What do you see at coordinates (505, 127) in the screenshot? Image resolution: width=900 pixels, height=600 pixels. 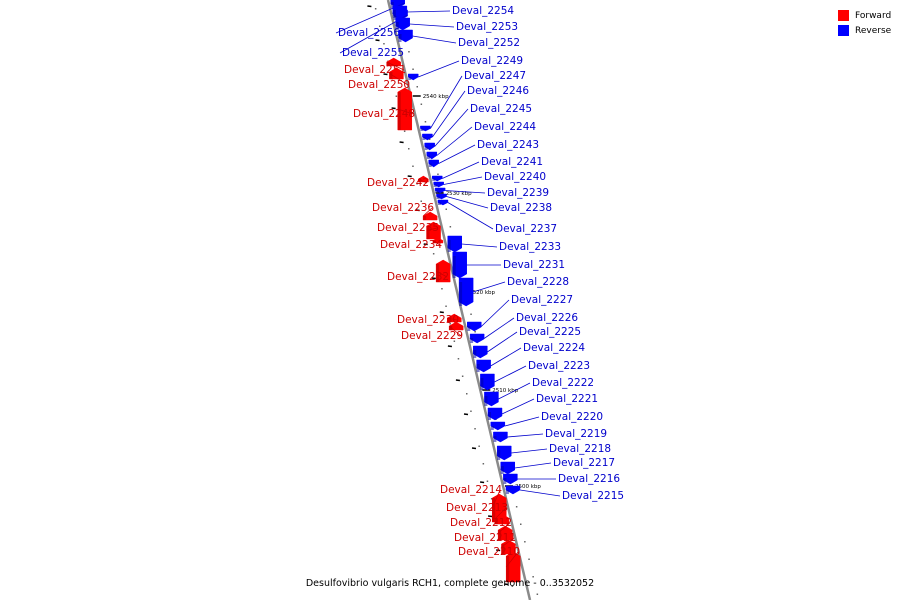 I see `gene-label: Deval_2244` at bounding box center [505, 127].